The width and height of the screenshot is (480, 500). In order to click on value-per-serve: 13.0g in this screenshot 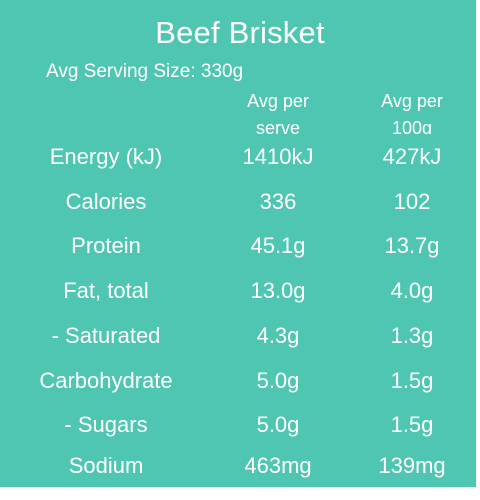, I will do `click(278, 290)`.